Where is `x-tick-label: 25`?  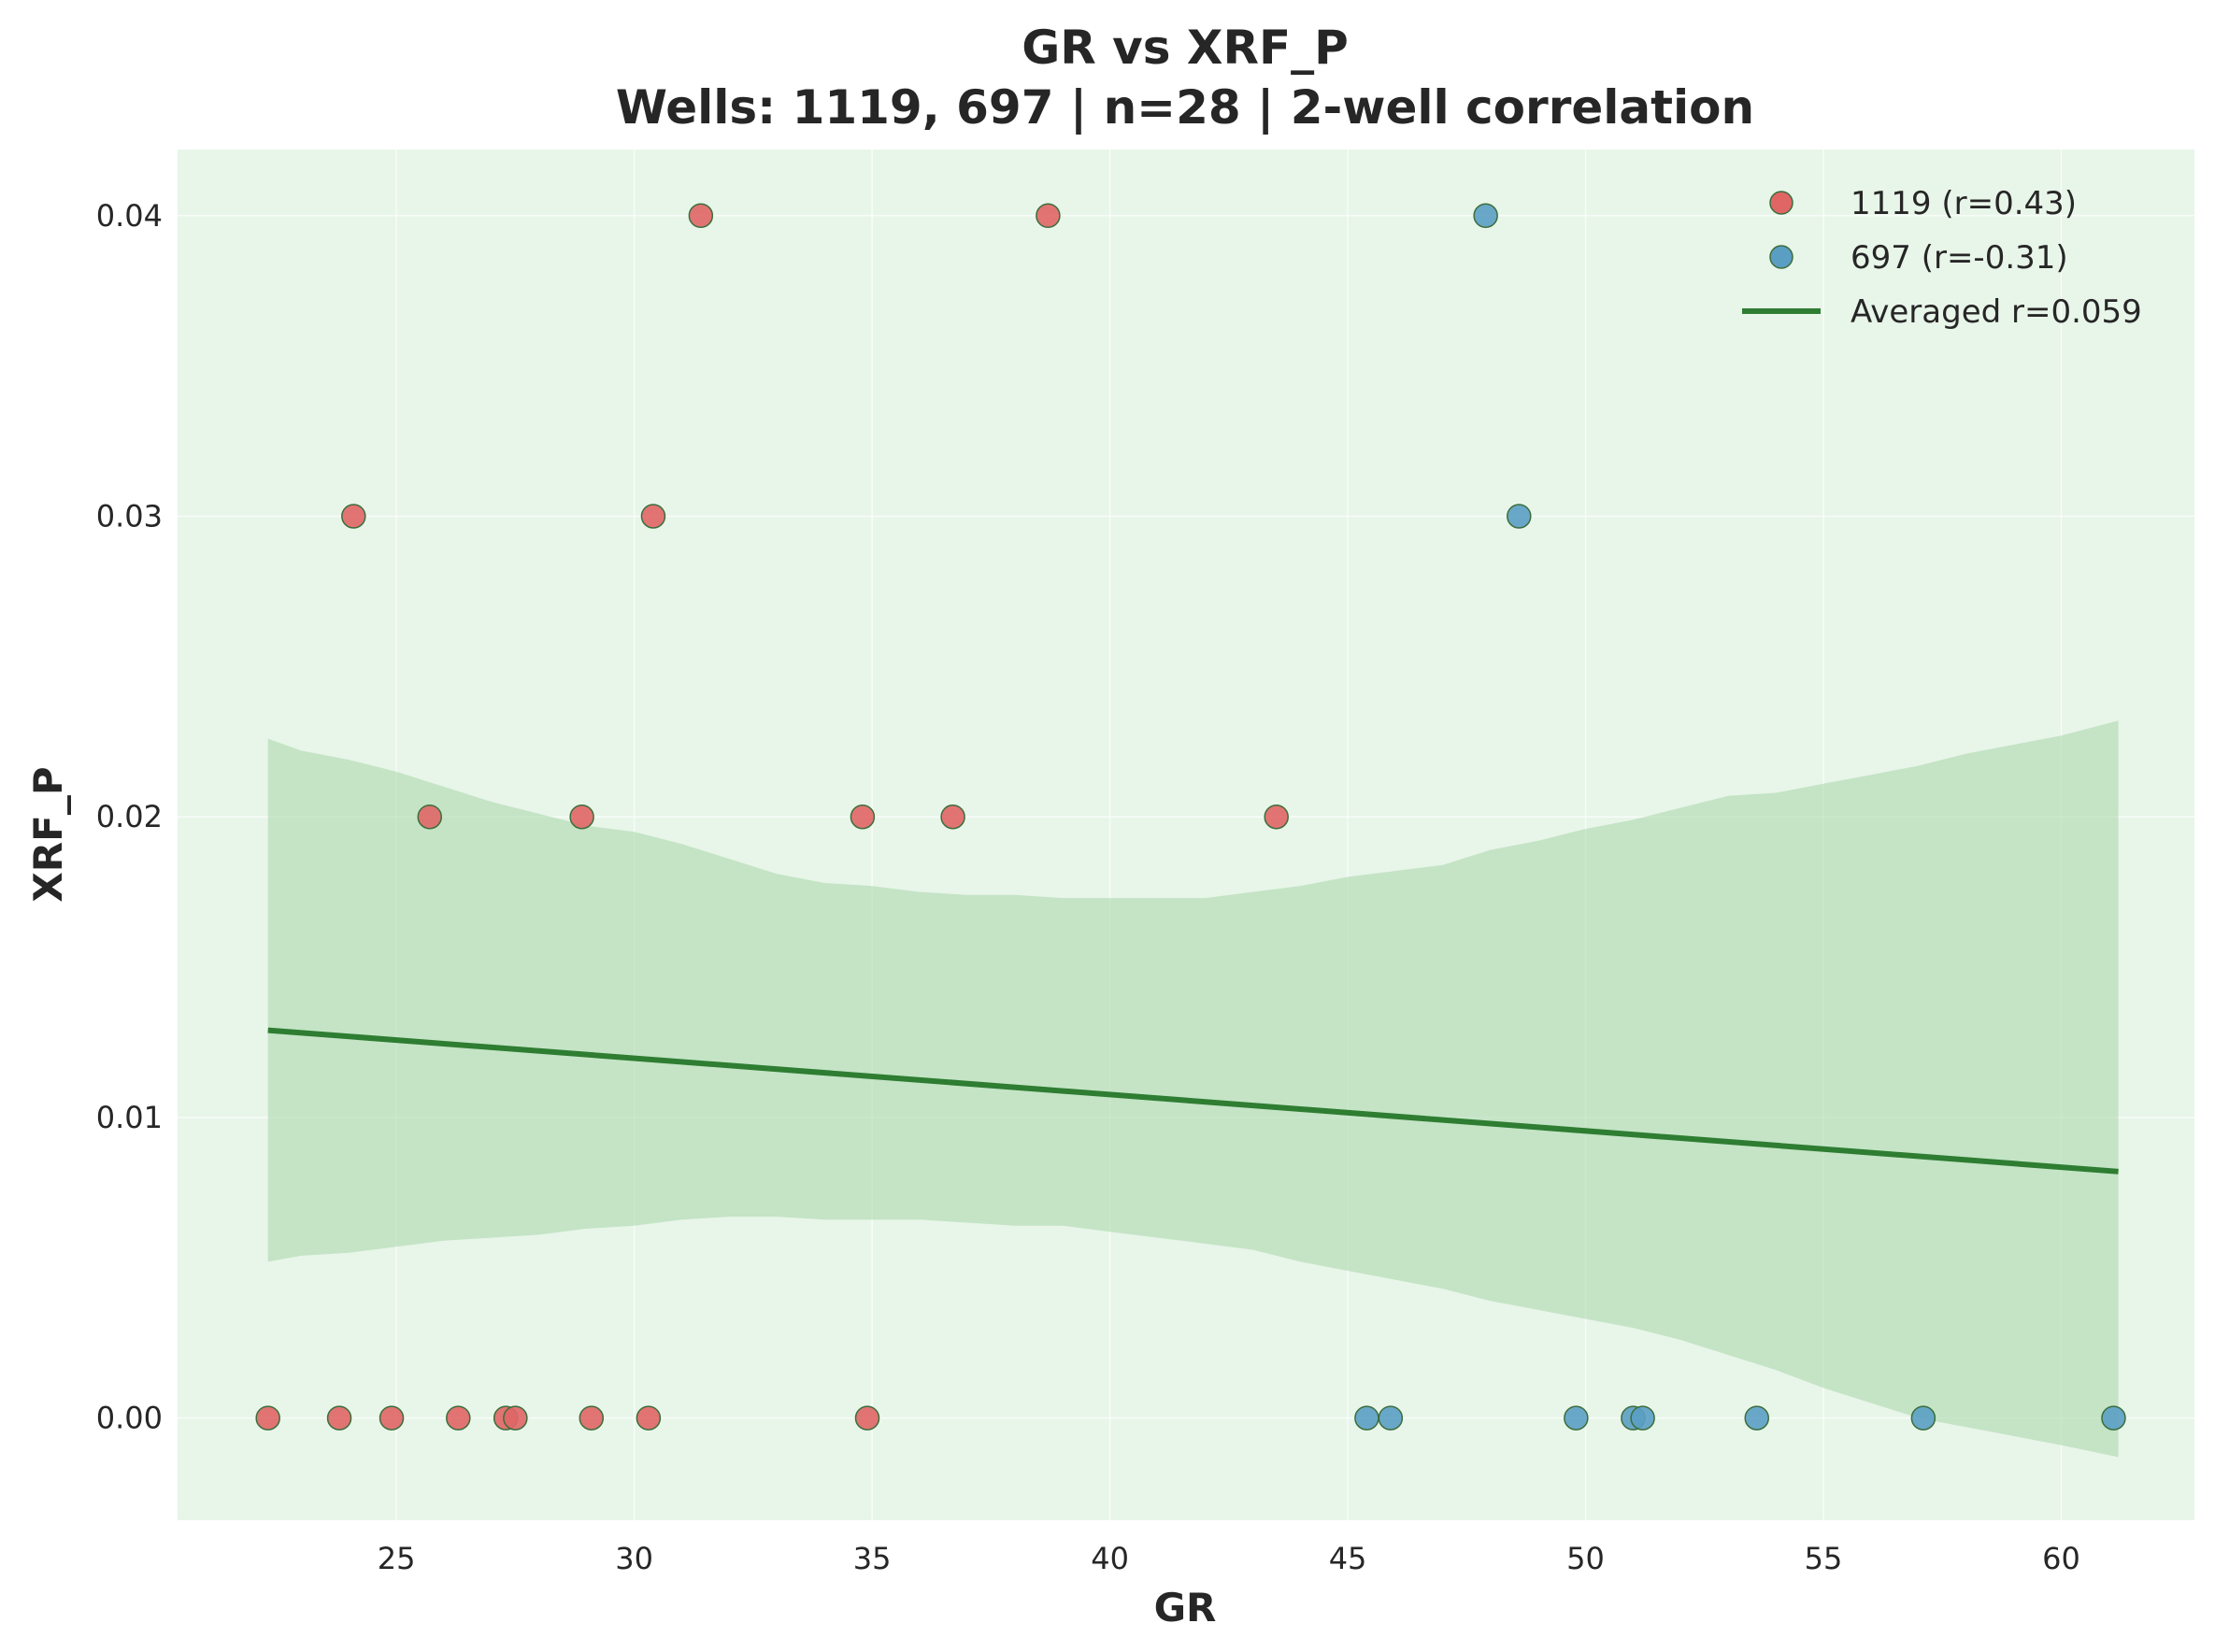
x-tick-label: 25 is located at coordinates (397, 1558).